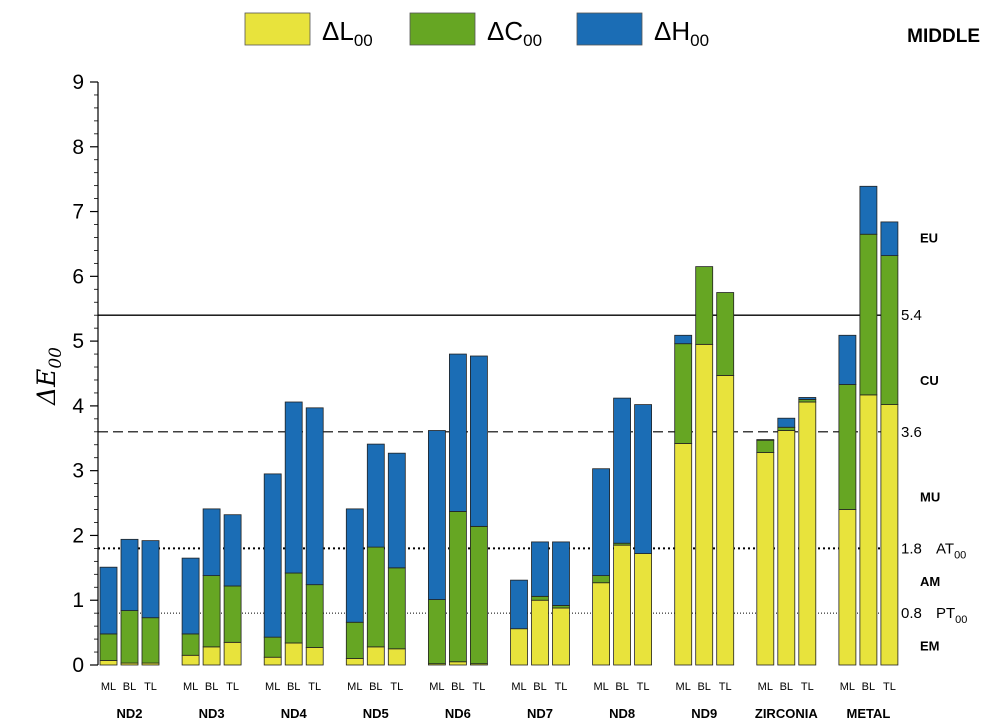 Image resolution: width=998 pixels, height=727 pixels. I want to click on bar-ND4-TL-L, so click(314, 656).